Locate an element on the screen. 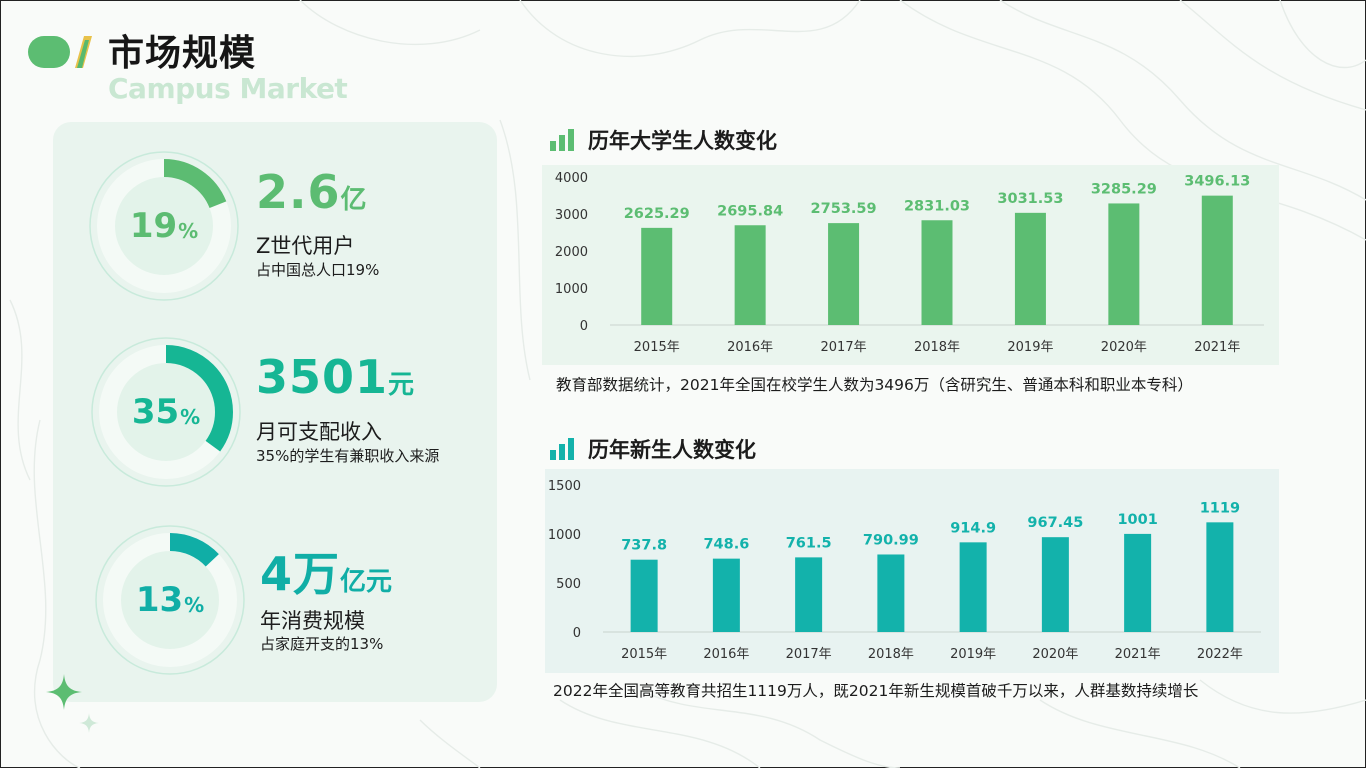 The height and width of the screenshot is (768, 1366). data-label: 3285.29 is located at coordinates (1124, 189).